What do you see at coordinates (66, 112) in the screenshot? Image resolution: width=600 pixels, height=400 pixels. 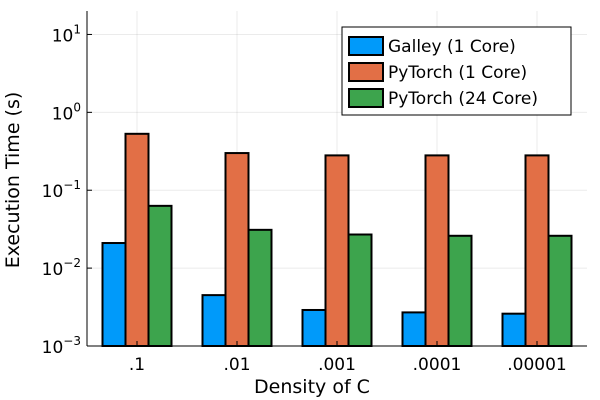 I see `y-tick-label: 10⁰` at bounding box center [66, 112].